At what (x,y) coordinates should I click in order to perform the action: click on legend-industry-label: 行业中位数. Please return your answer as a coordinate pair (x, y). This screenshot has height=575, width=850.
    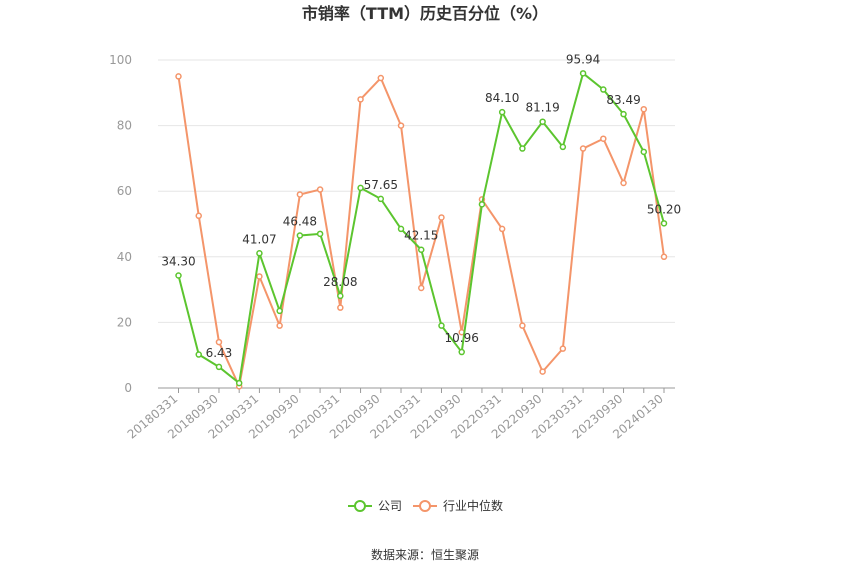
    Looking at the image, I should click on (473, 505).